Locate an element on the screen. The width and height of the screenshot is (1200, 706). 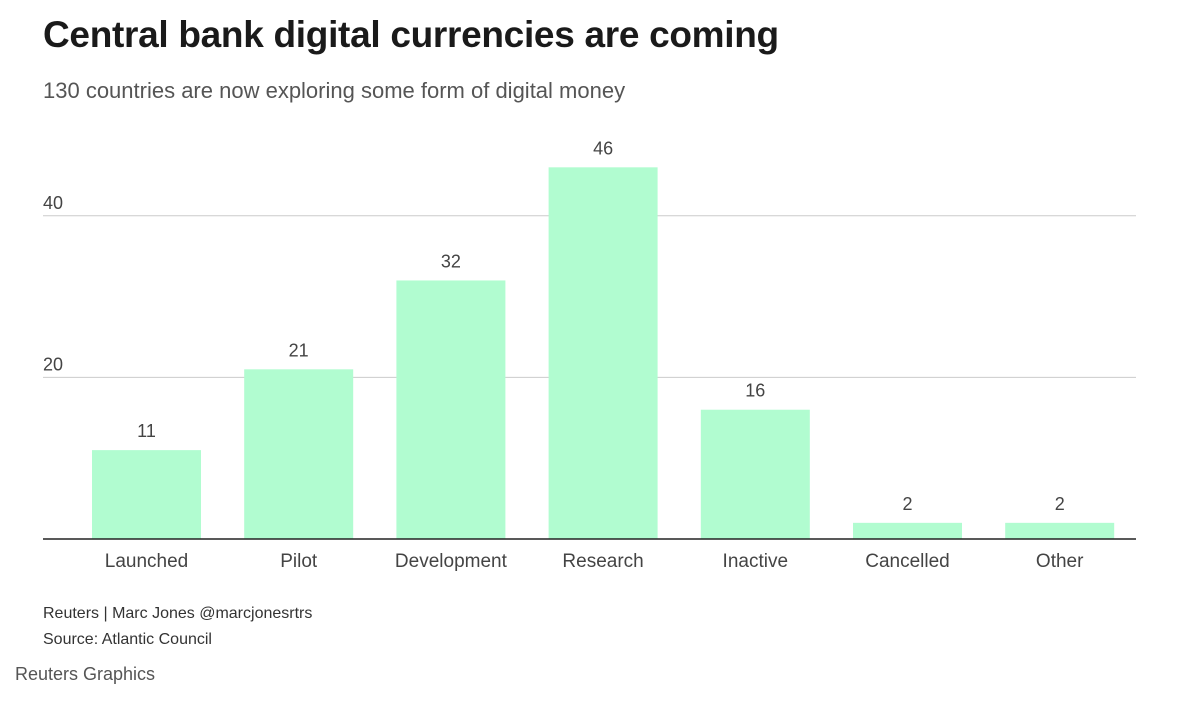
value-label: 16 is located at coordinates (755, 391).